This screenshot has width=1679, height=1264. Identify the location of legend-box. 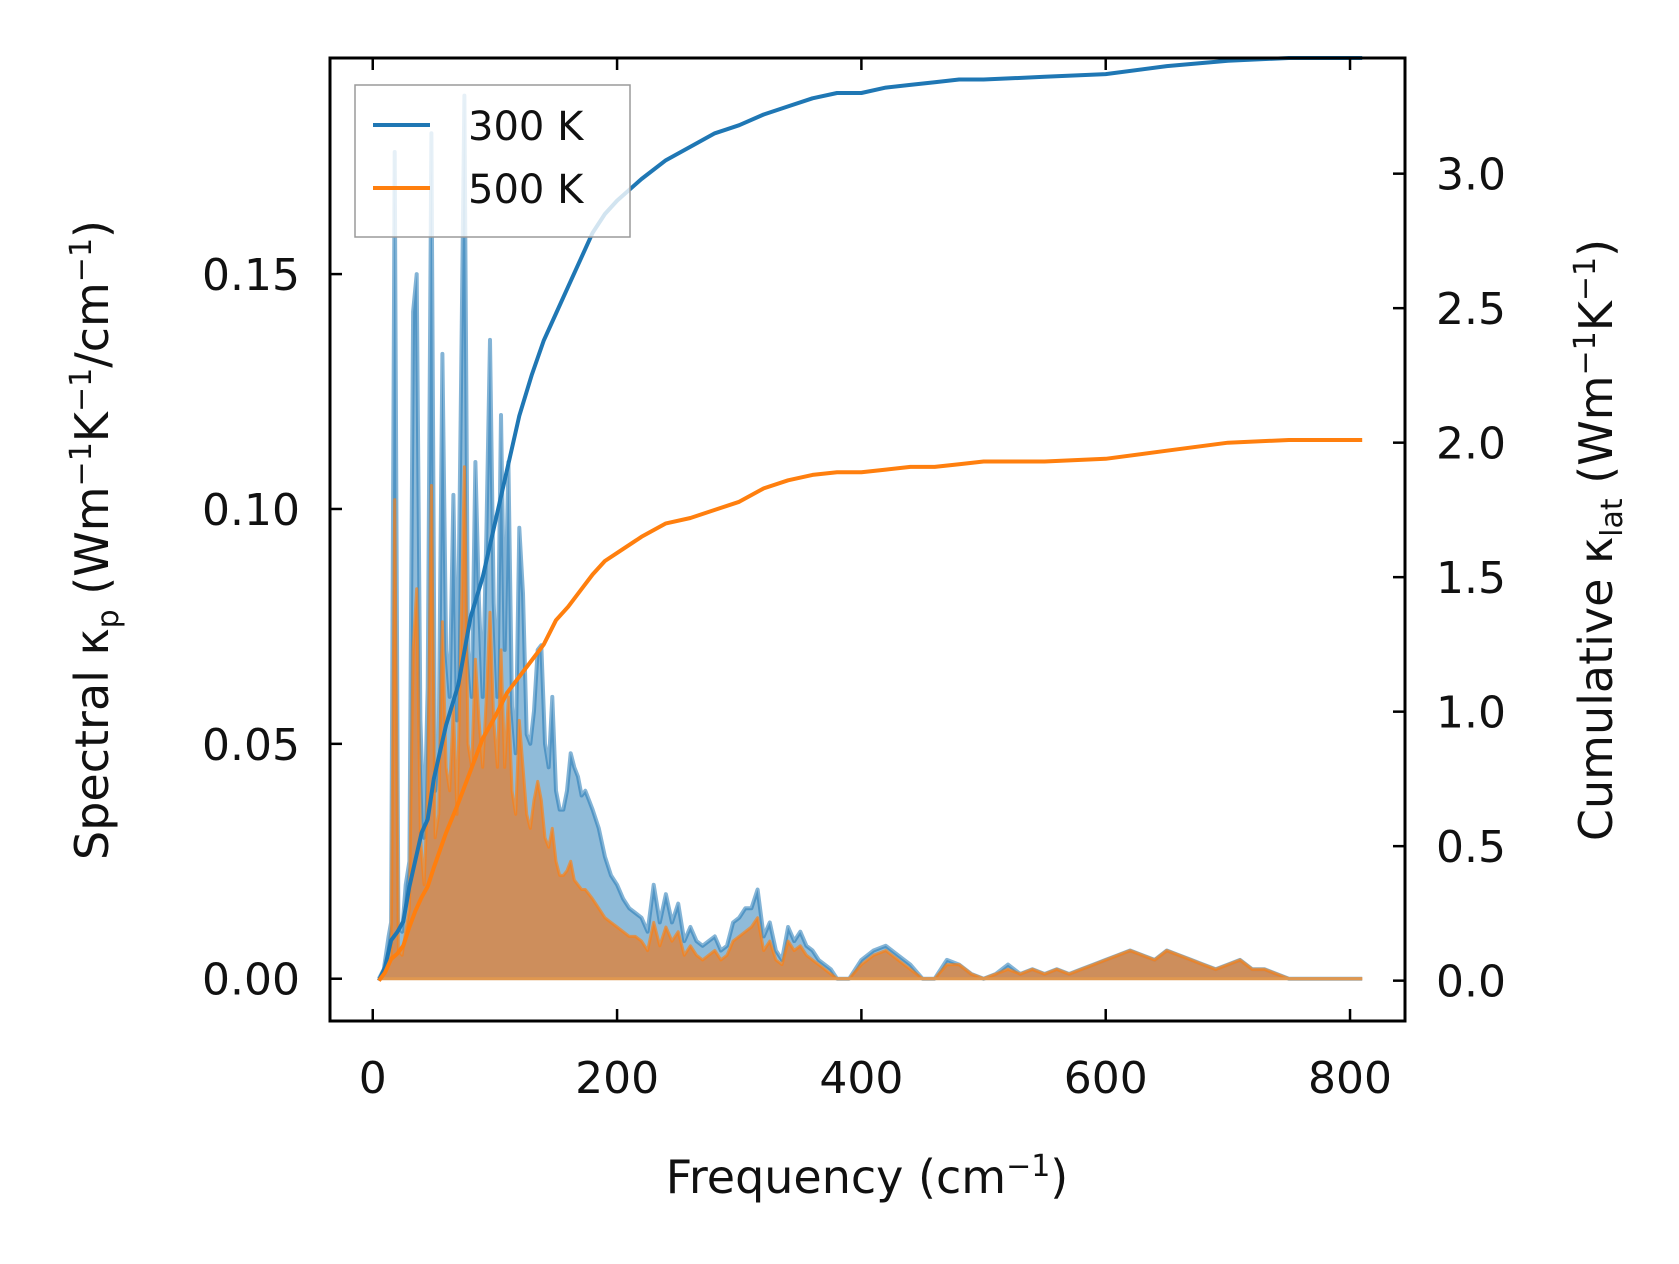
(492, 161).